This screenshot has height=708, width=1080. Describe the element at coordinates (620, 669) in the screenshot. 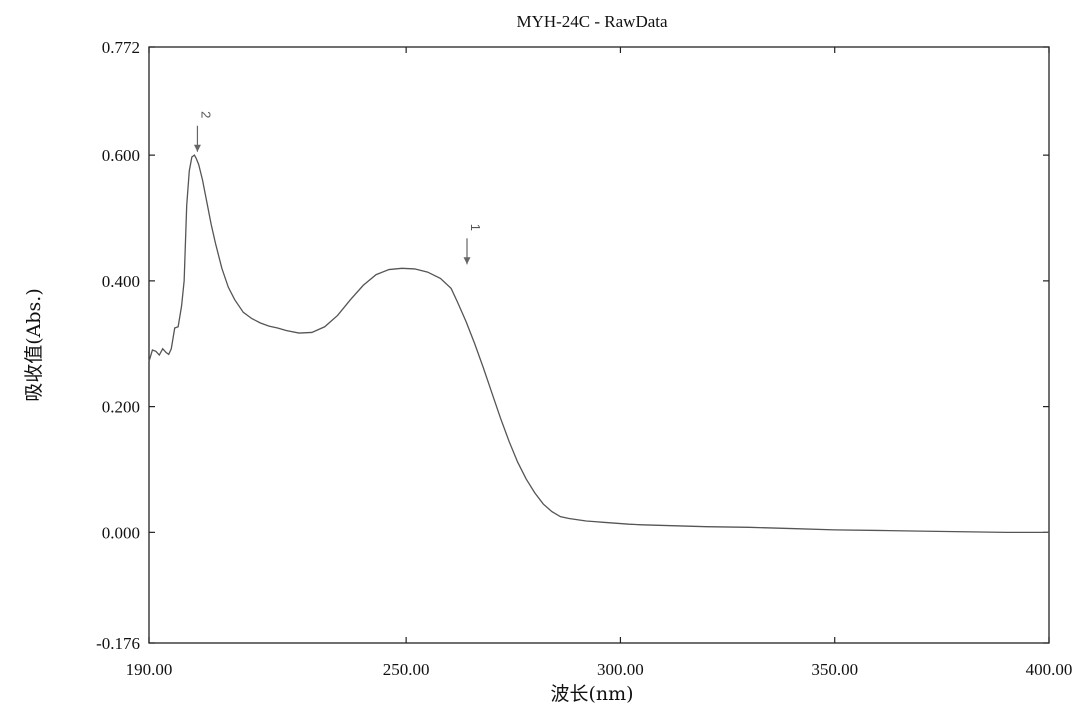

I see `x-tick-label: 300.00` at that location.